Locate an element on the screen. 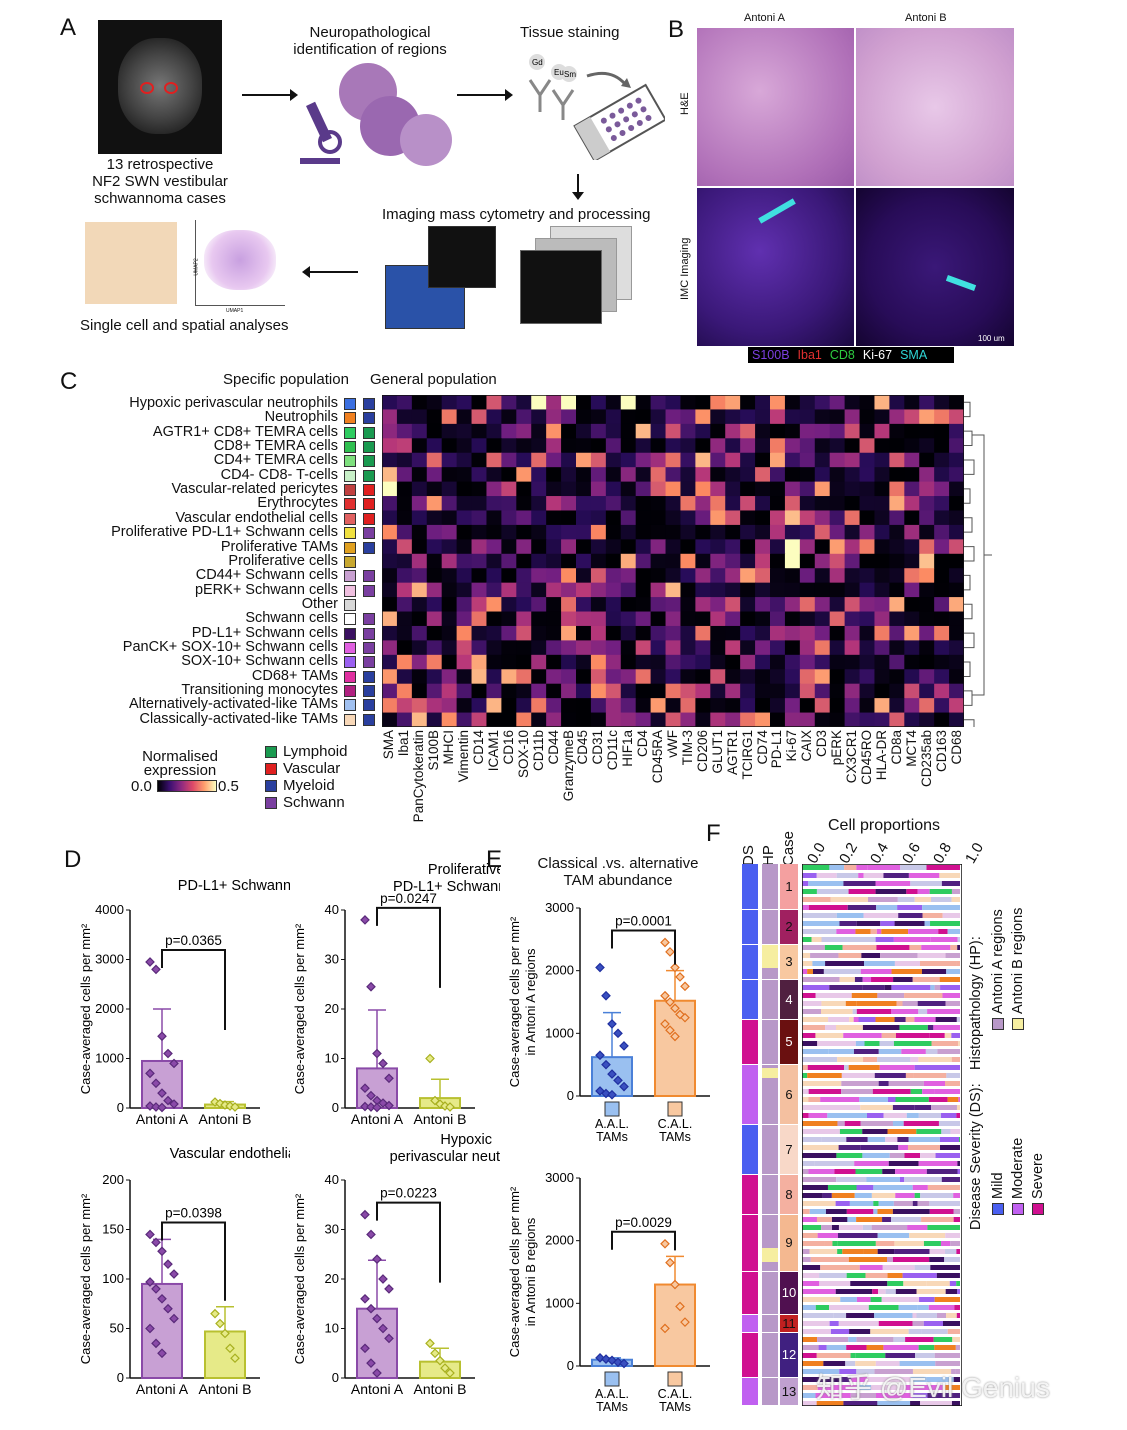 The width and height of the screenshot is (1127, 1430). tissue-staining-illustration: Gd Eu Sm is located at coordinates (596, 107).